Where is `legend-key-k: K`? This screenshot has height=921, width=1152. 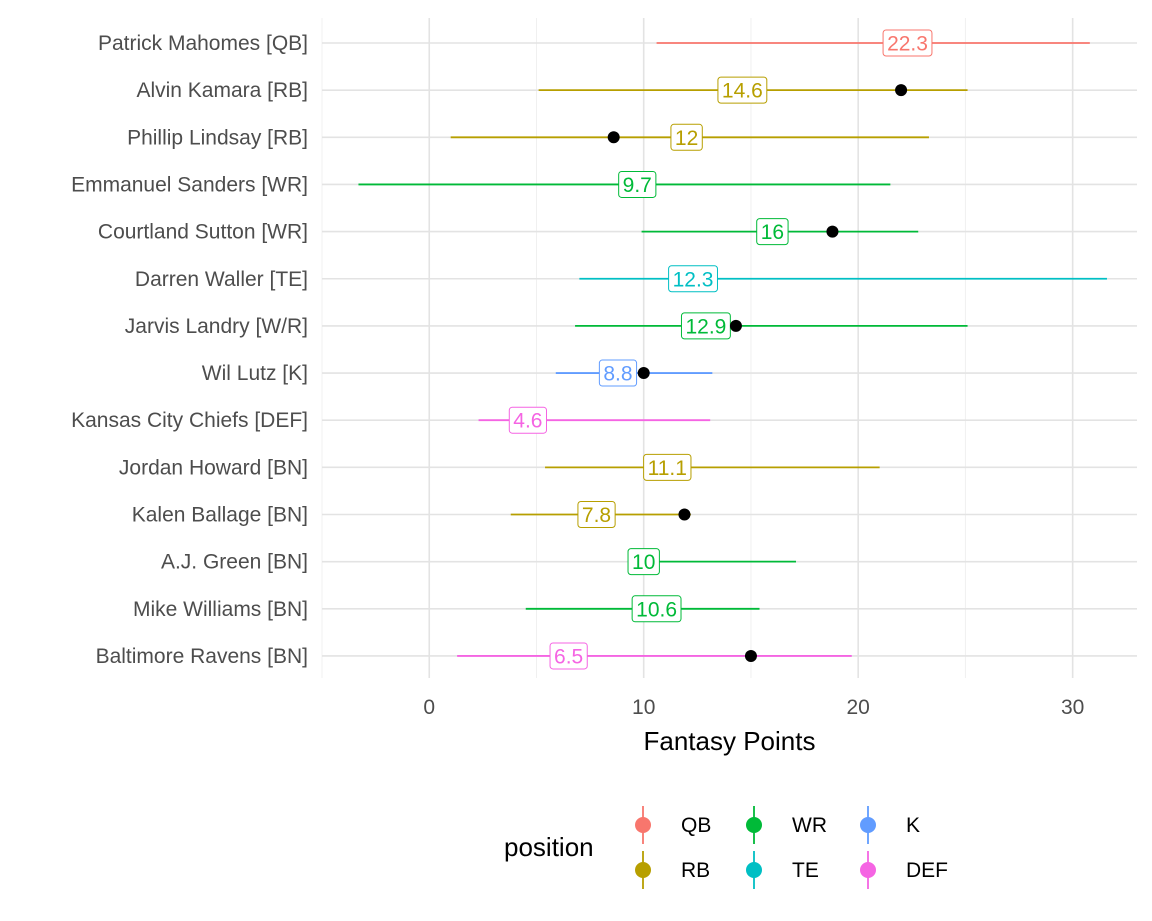 legend-key-k: K is located at coordinates (890, 825).